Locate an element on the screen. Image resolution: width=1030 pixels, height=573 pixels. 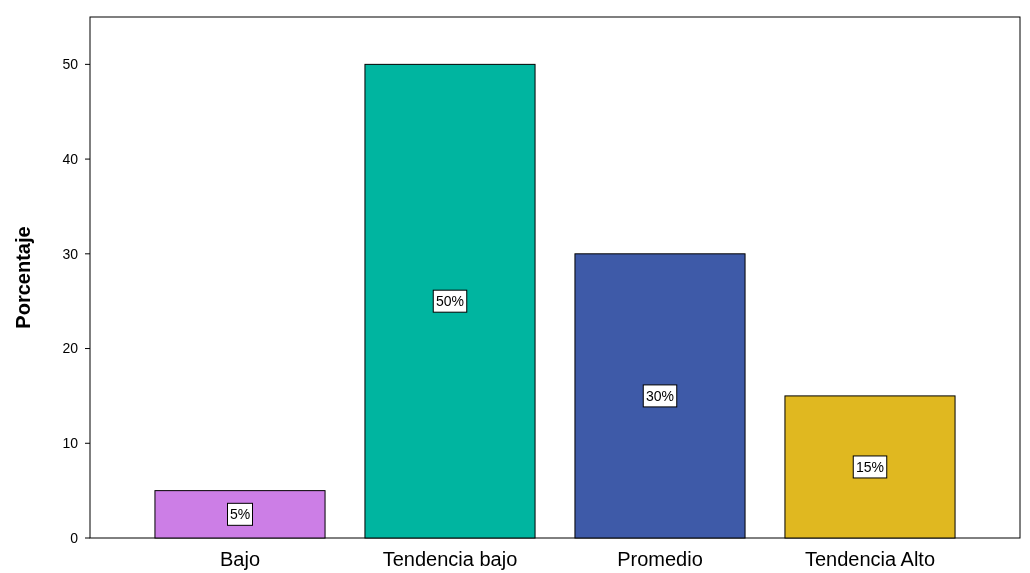
y-tick-label: 10 is located at coordinates (70, 443).